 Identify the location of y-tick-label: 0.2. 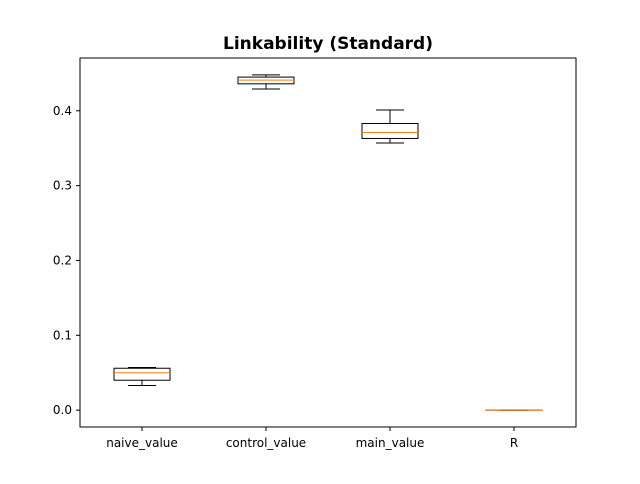
(62, 260).